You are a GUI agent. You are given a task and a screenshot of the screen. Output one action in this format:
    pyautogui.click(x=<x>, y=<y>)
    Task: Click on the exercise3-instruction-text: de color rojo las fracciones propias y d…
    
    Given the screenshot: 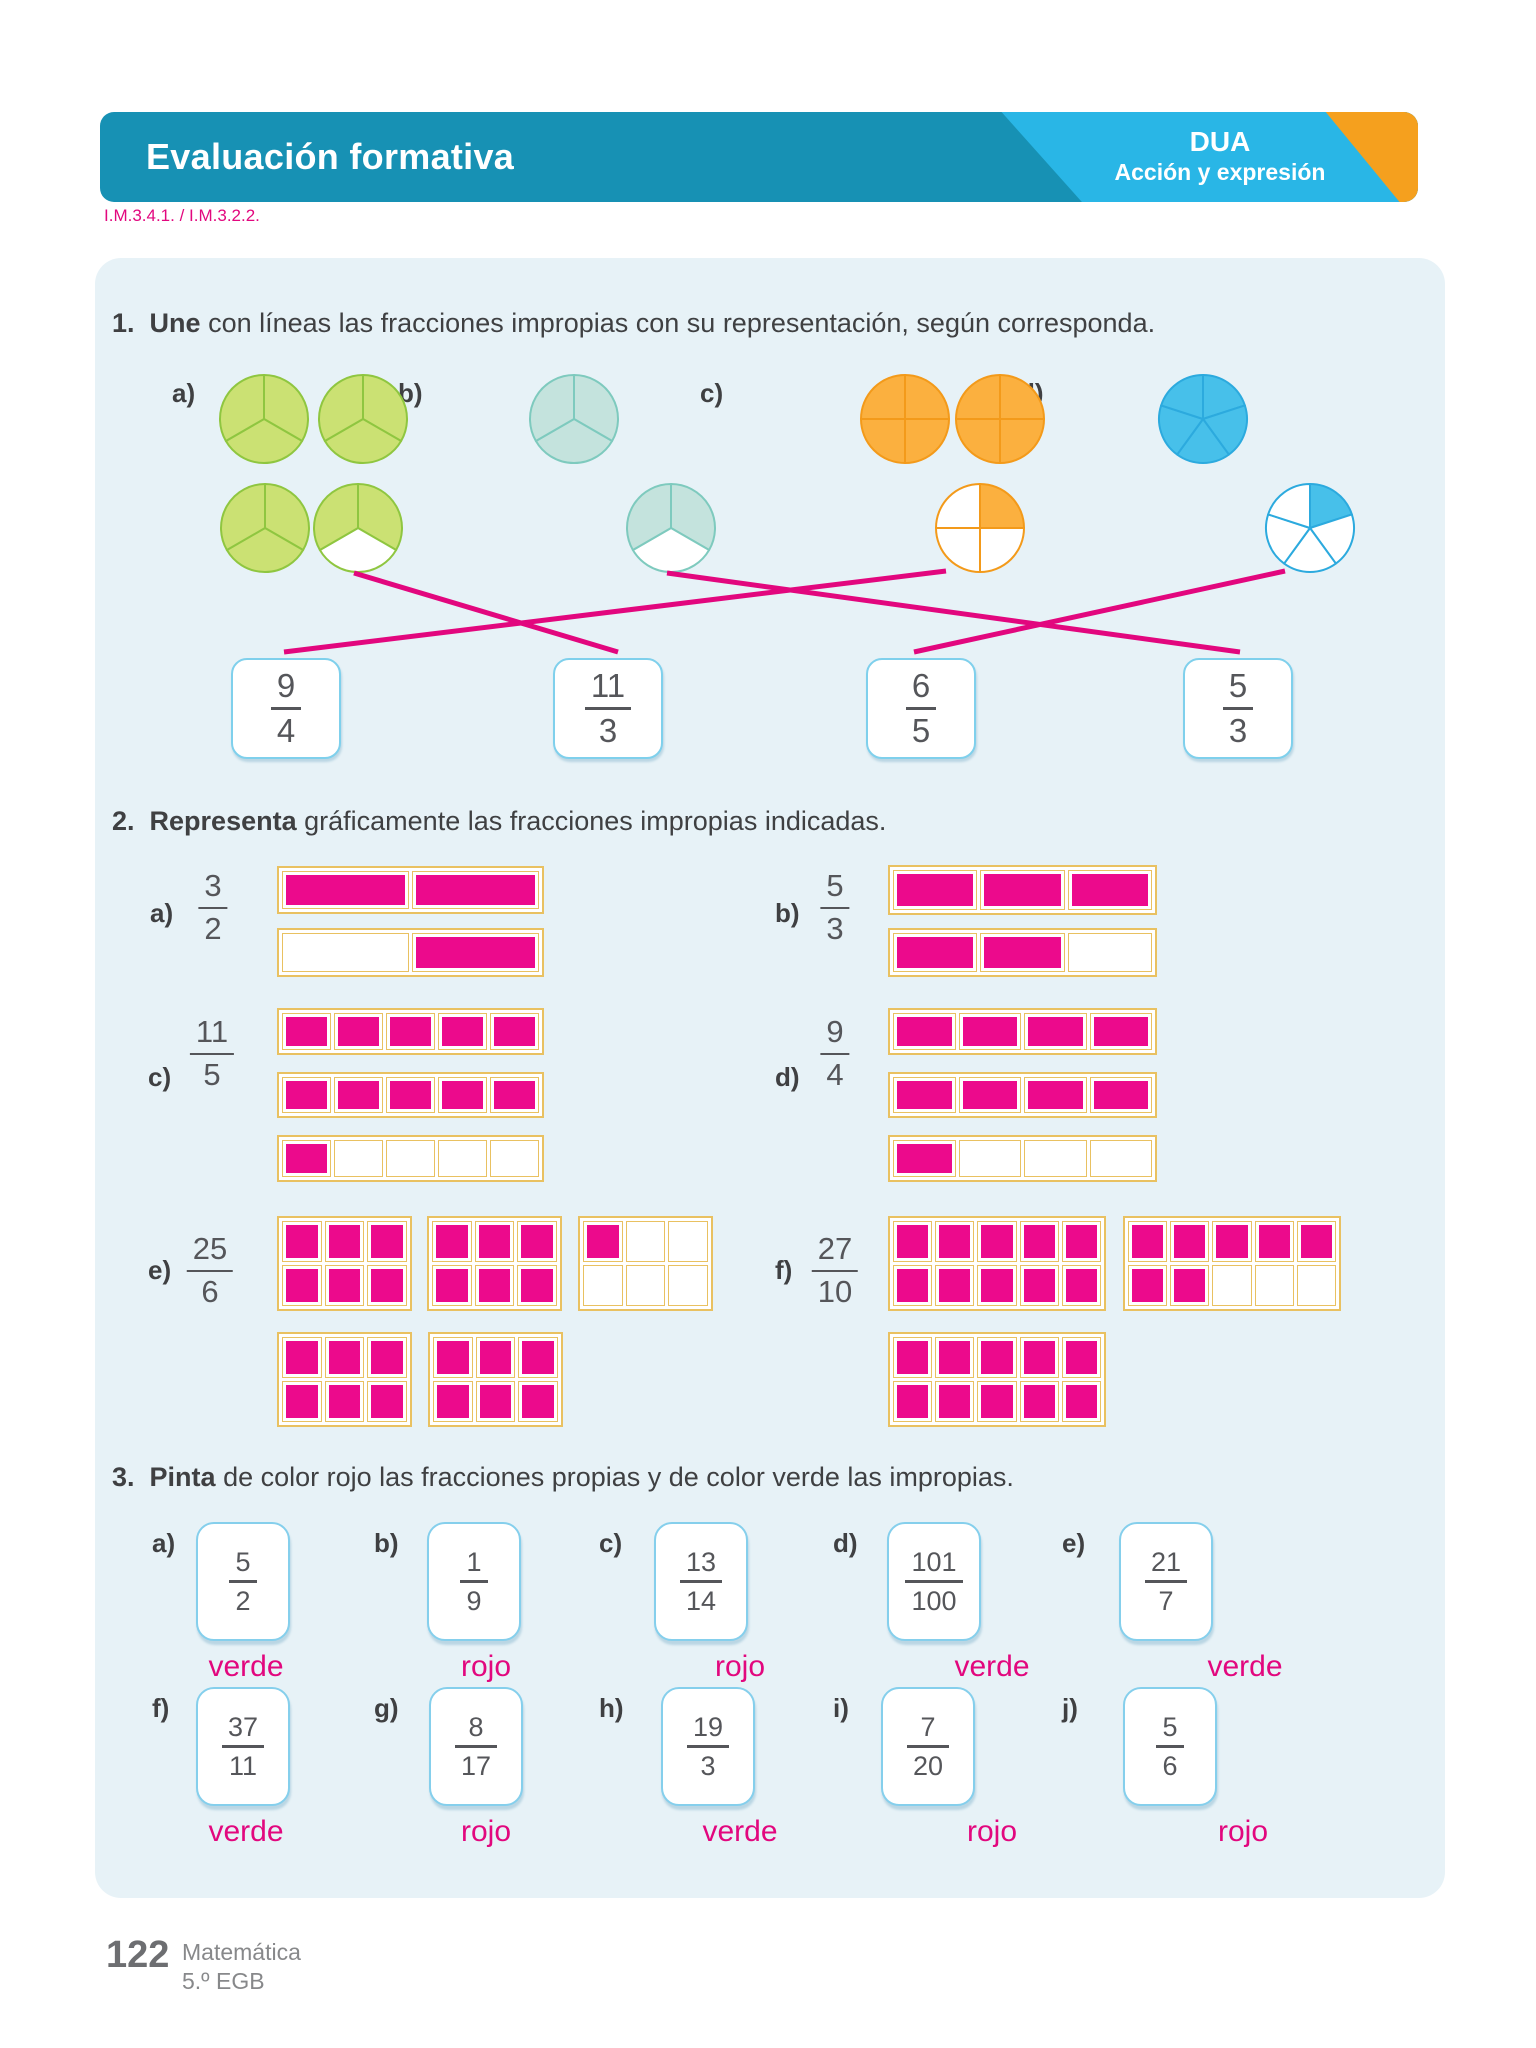 What is the action you would take?
    pyautogui.click(x=614, y=1477)
    